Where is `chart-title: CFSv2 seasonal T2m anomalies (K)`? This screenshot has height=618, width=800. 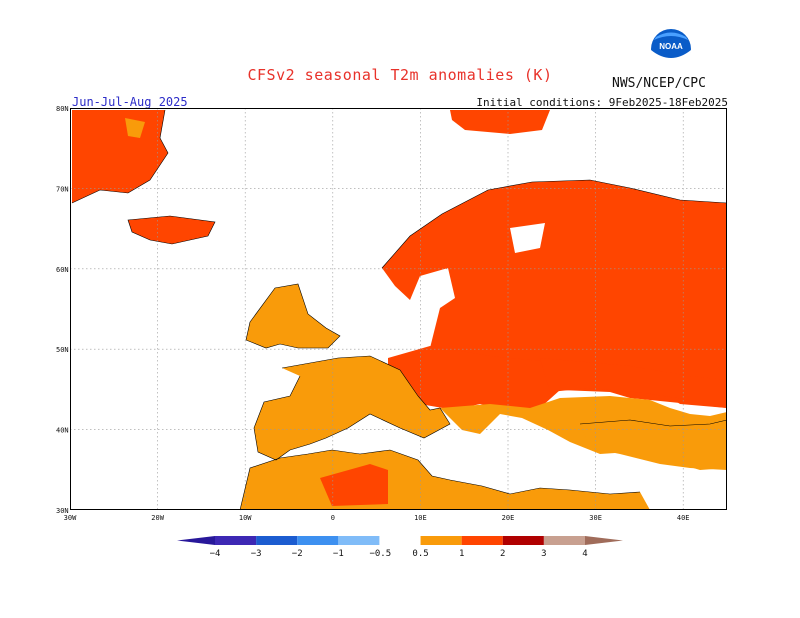 chart-title: CFSv2 seasonal T2m anomalies (K) is located at coordinates (400, 75).